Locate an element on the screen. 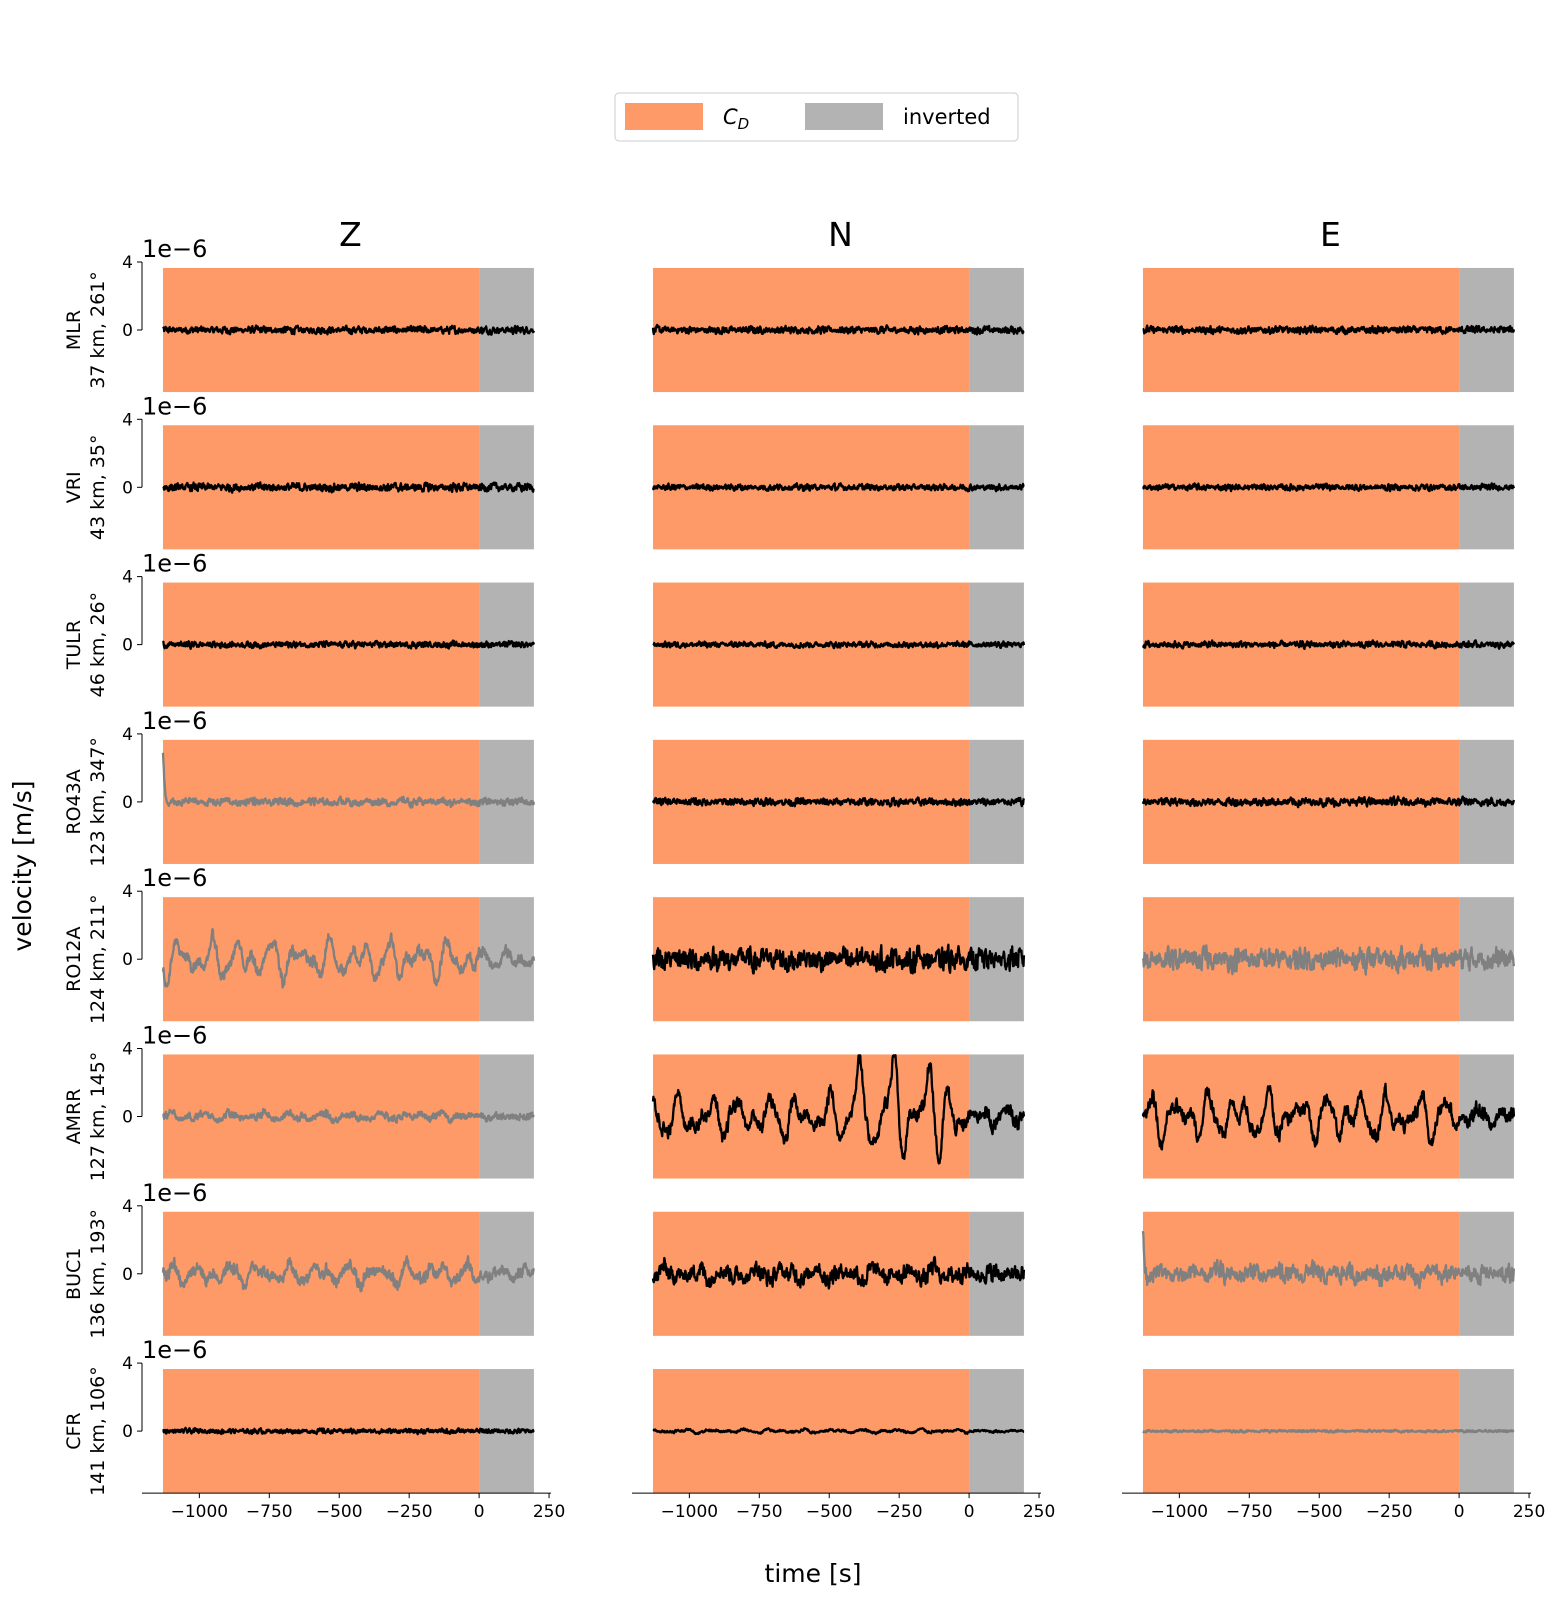 The height and width of the screenshot is (1608, 1565). trace-RO43A-N is located at coordinates (838, 802).